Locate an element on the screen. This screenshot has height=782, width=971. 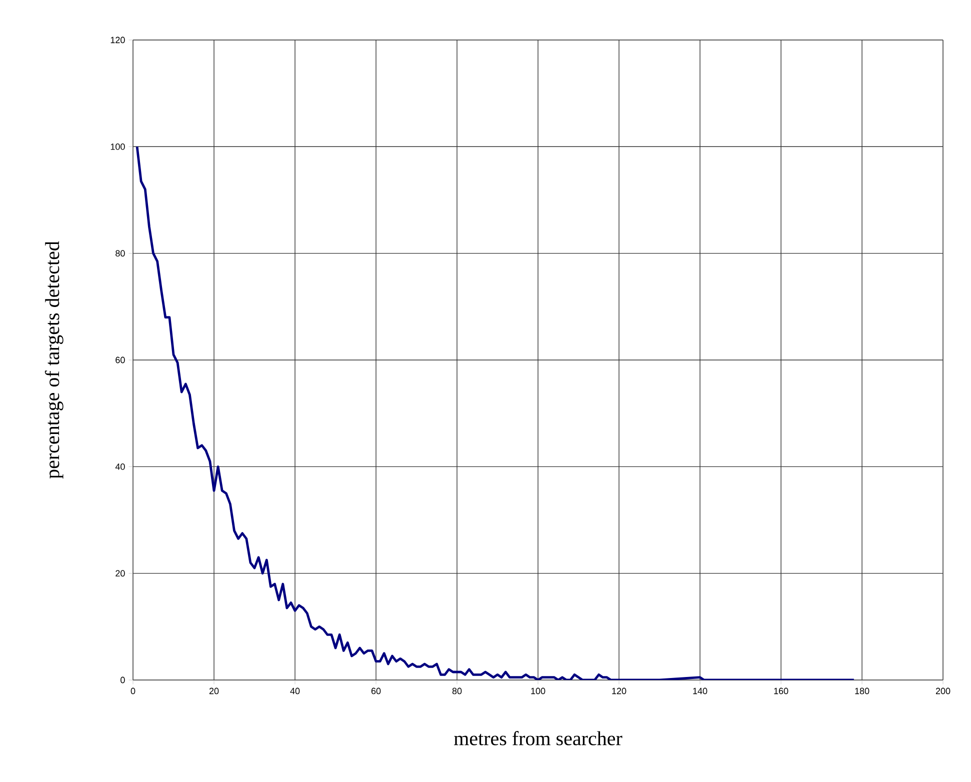
x-axis-title: metres from searcher is located at coordinates (538, 738).